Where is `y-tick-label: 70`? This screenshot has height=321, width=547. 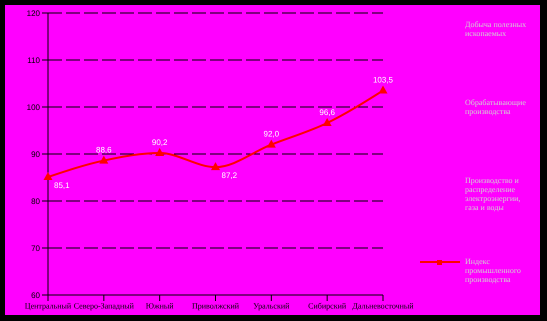
y-tick-label: 70 is located at coordinates (36, 248).